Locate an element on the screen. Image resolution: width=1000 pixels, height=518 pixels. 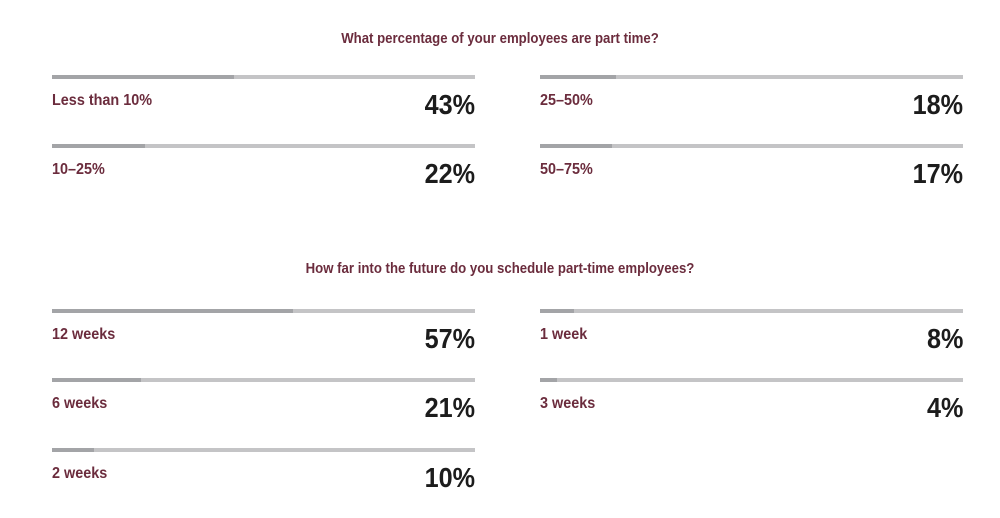
category-label: 10–25% is located at coordinates (78, 169).